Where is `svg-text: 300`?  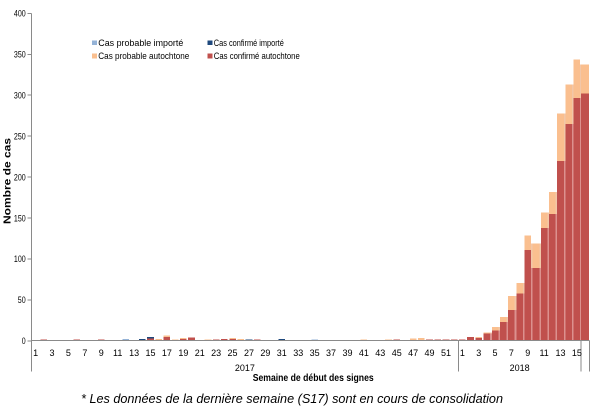 svg-text: 300 is located at coordinates (20, 95).